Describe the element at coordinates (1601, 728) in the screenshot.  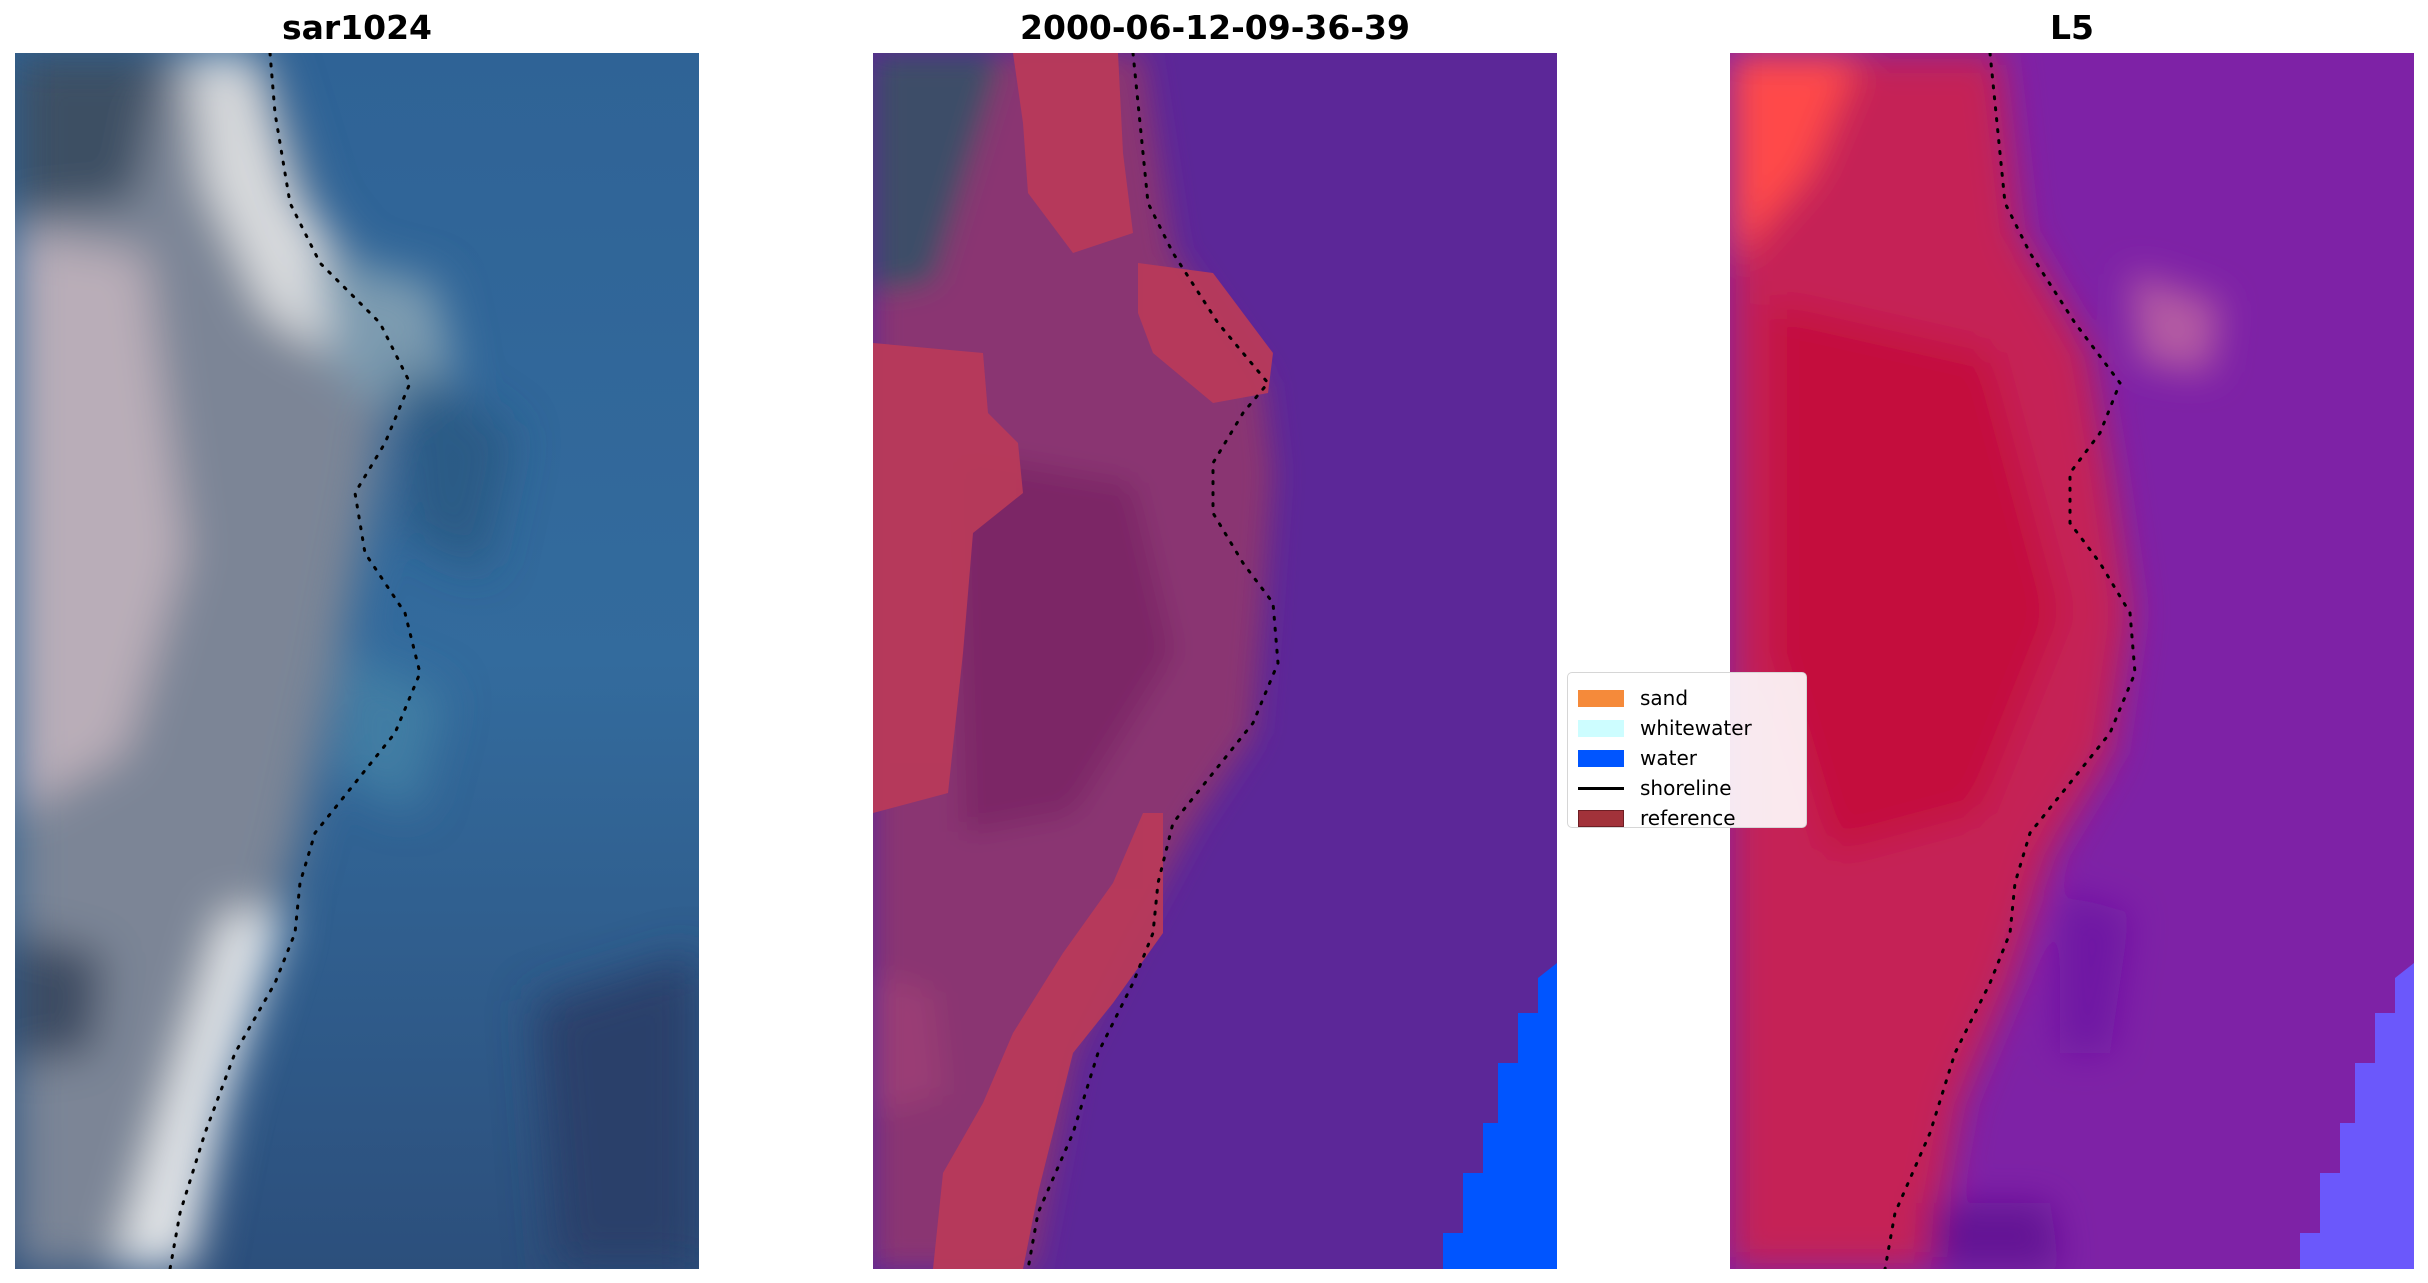
I see `whitewater-swatch` at that location.